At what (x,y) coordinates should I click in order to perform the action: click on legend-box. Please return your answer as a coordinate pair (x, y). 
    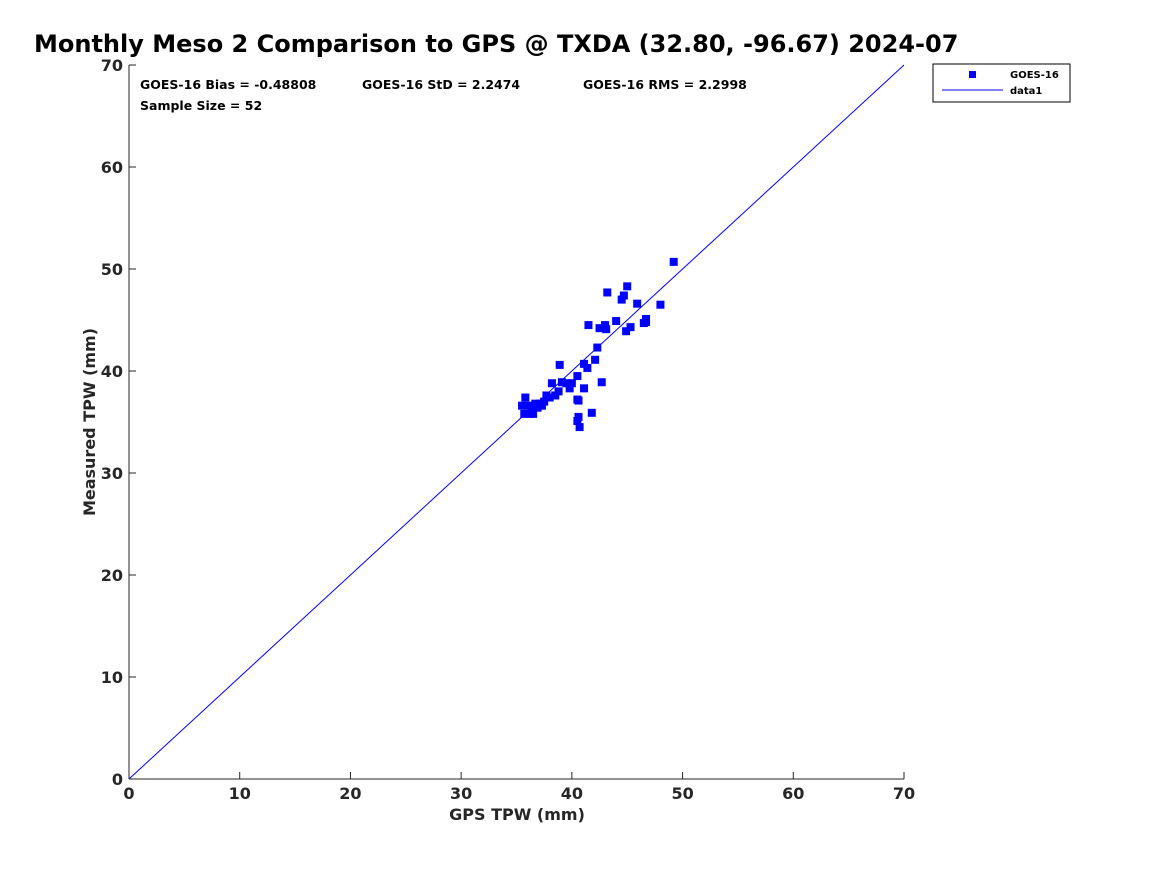
    Looking at the image, I should click on (1001, 83).